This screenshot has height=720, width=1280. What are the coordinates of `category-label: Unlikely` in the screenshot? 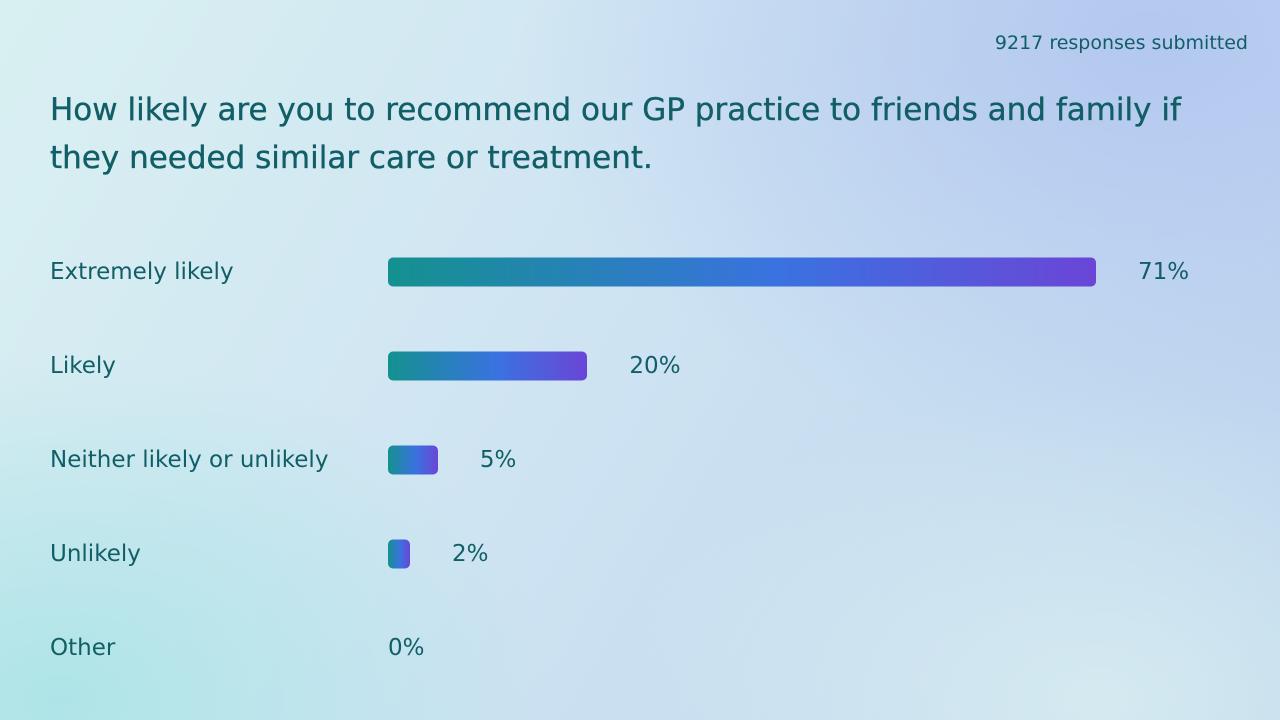 It's located at (95, 554).